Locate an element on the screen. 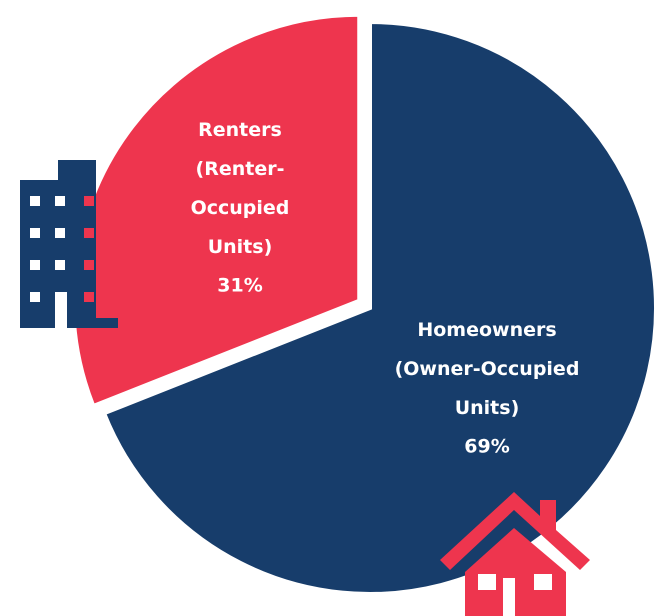 This screenshot has width=656, height=616. slice-label: Renters (Renter- Occupied Units) is located at coordinates (240, 188).